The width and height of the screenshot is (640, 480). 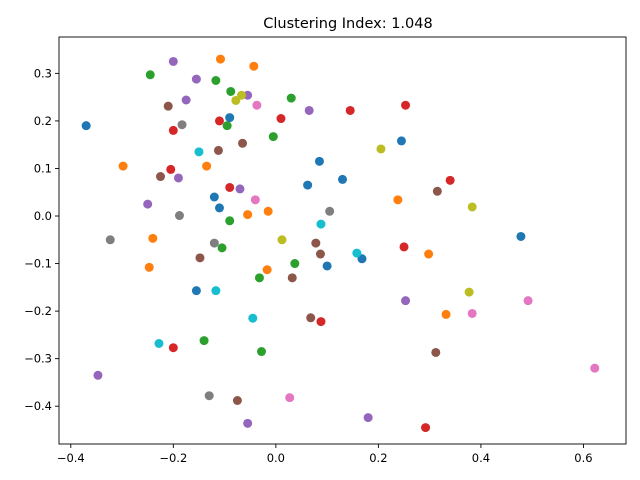 What do you see at coordinates (276, 458) in the screenshot?
I see `x-tick-label: 0.0` at bounding box center [276, 458].